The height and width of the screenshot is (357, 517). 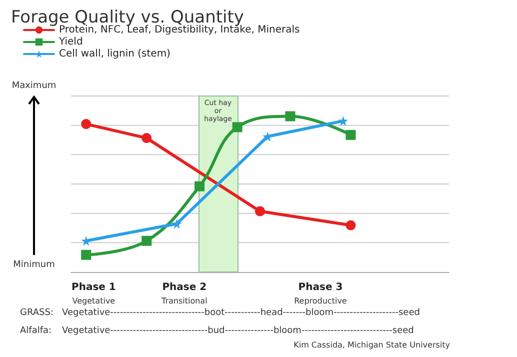 I want to click on x-tick-label: Phase 1 Vegetative, so click(x=93, y=294).